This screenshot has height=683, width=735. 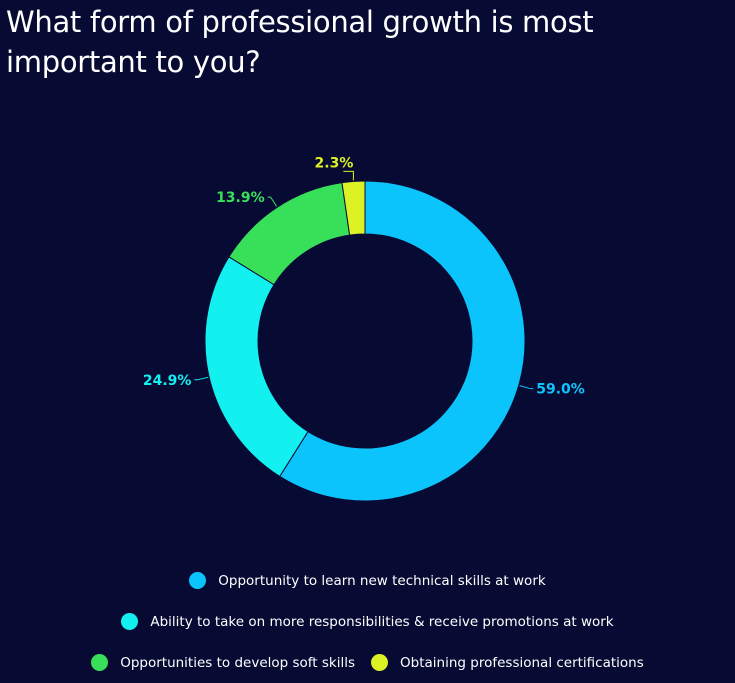 What do you see at coordinates (240, 198) in the screenshot?
I see `data-label-soft-skills: 13.9%` at bounding box center [240, 198].